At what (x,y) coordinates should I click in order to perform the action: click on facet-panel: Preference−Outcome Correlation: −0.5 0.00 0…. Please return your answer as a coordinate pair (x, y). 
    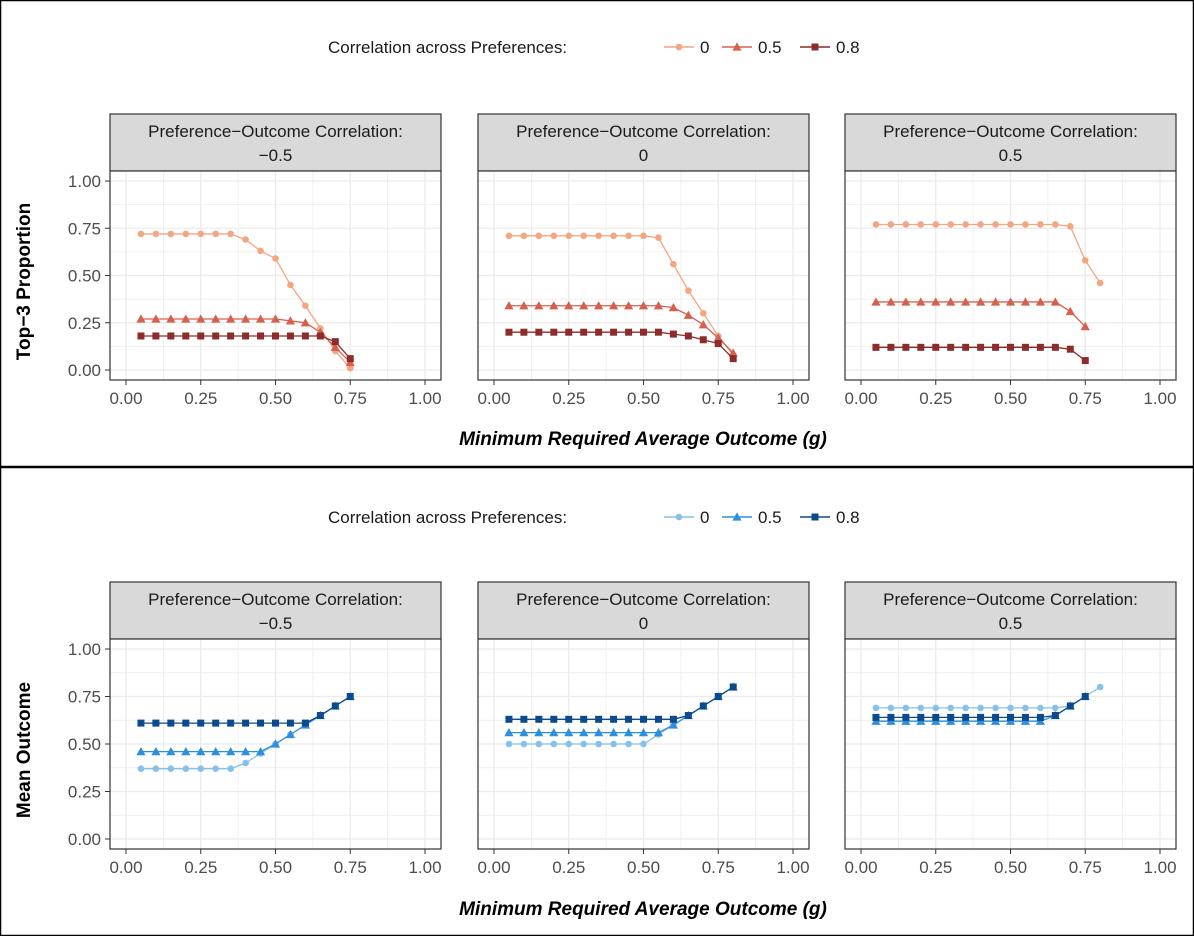
    Looking at the image, I should click on (275, 260).